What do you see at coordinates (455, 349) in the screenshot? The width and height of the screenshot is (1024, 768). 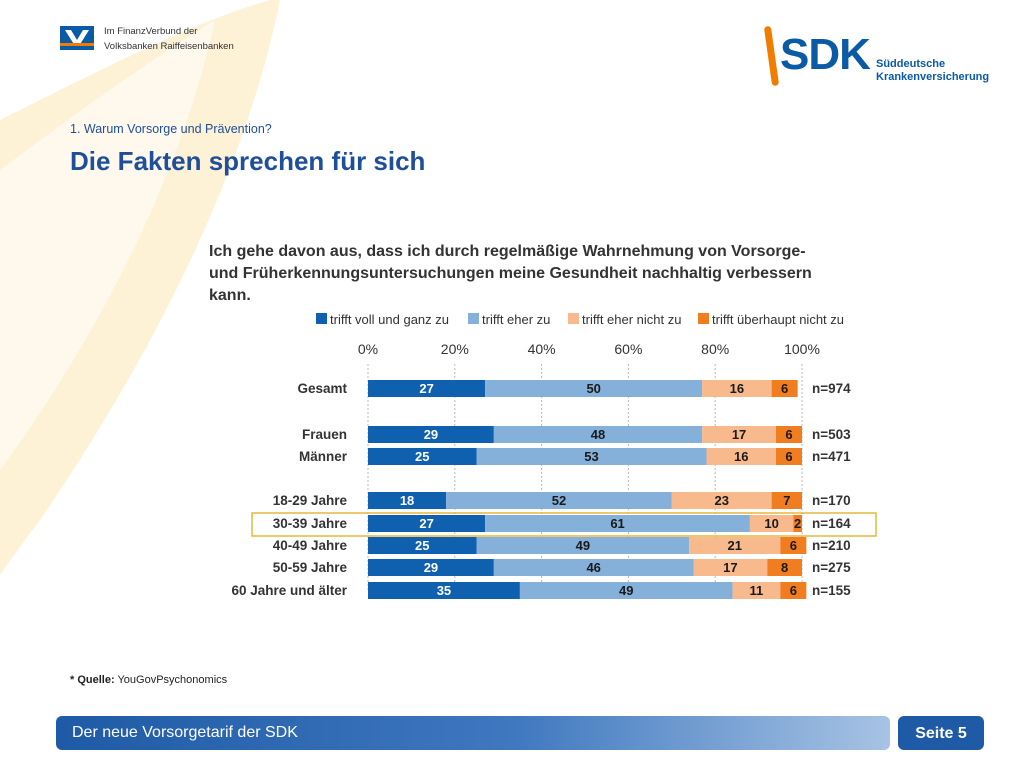 I see `x-tick-label: 20%` at bounding box center [455, 349].